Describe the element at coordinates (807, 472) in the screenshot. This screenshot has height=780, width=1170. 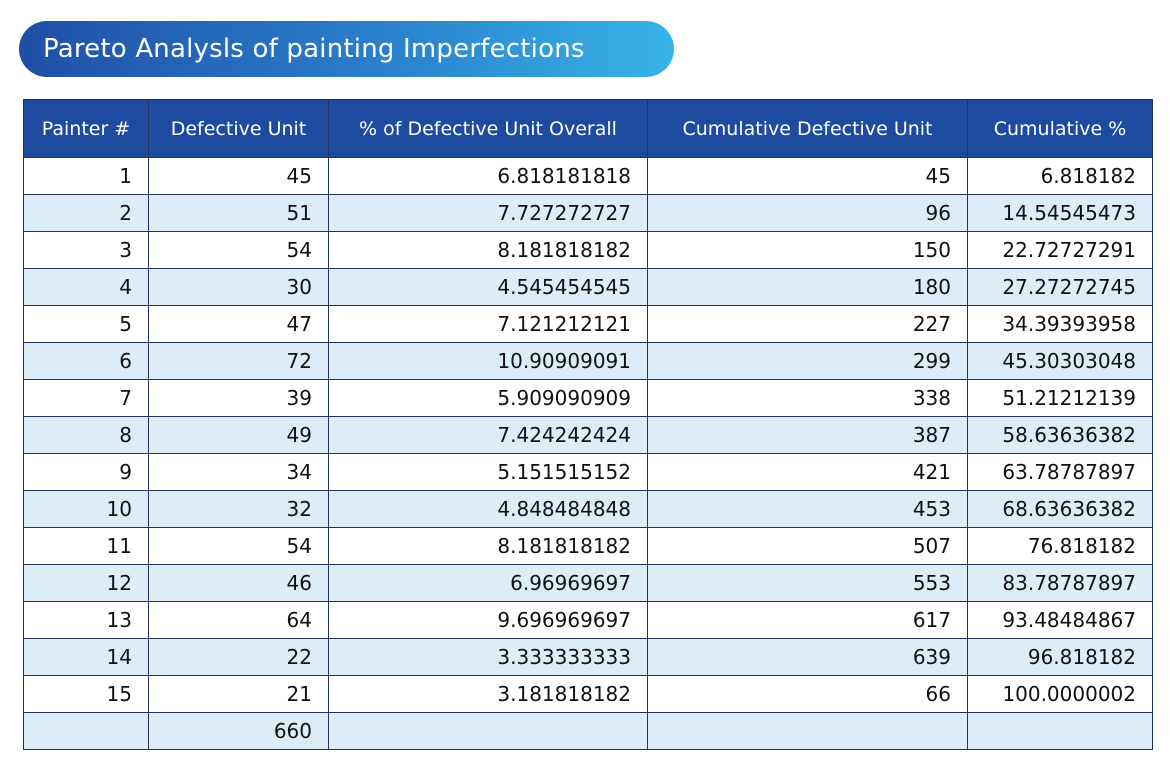
I see `cell-cumulative-defective: 421` at that location.